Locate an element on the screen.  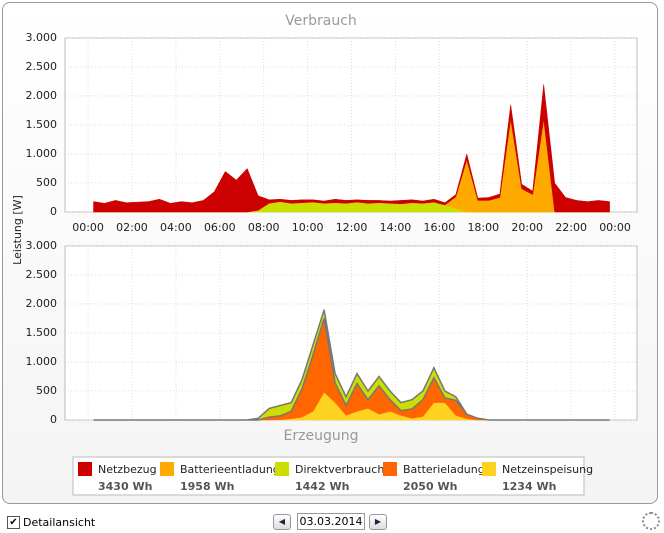
checkbox-label: Detailansicht is located at coordinates (59, 522).